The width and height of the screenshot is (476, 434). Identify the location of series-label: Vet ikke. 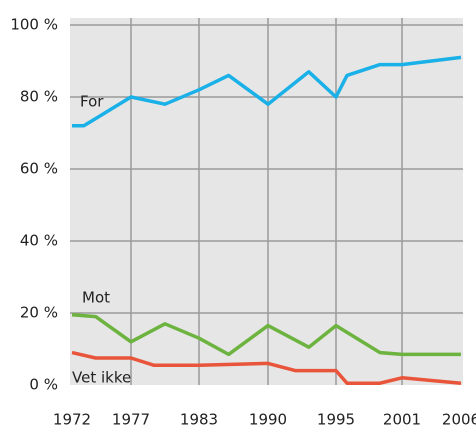
(101, 378).